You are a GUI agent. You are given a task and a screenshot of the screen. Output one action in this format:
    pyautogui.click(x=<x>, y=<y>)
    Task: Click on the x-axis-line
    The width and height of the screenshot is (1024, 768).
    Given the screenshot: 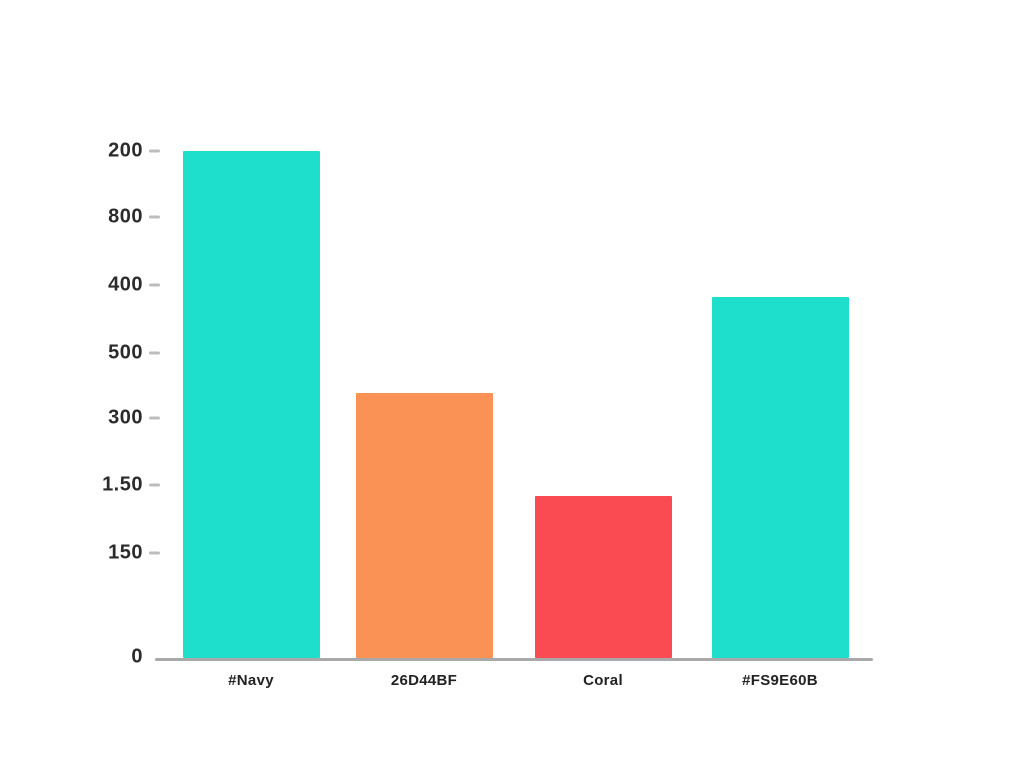 What is the action you would take?
    pyautogui.click(x=514, y=659)
    